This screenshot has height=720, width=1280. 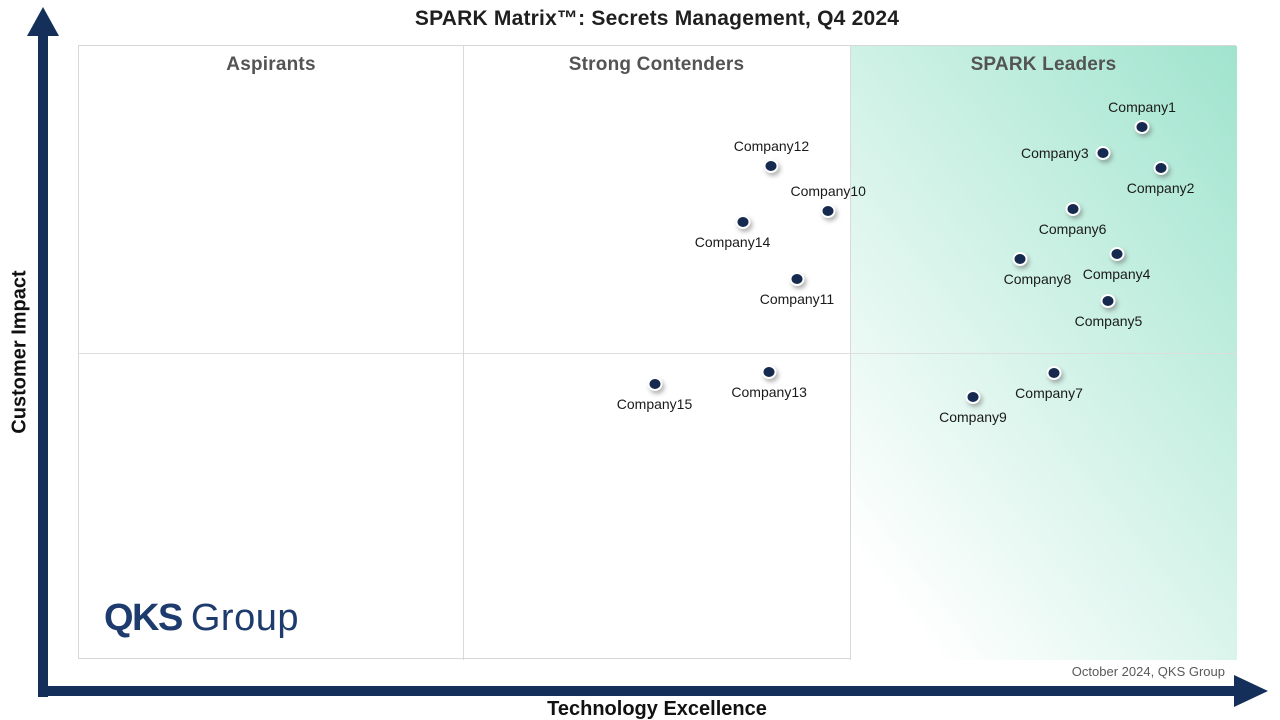 What do you see at coordinates (19, 352) in the screenshot?
I see `y-axis-label: Customer Impact` at bounding box center [19, 352].